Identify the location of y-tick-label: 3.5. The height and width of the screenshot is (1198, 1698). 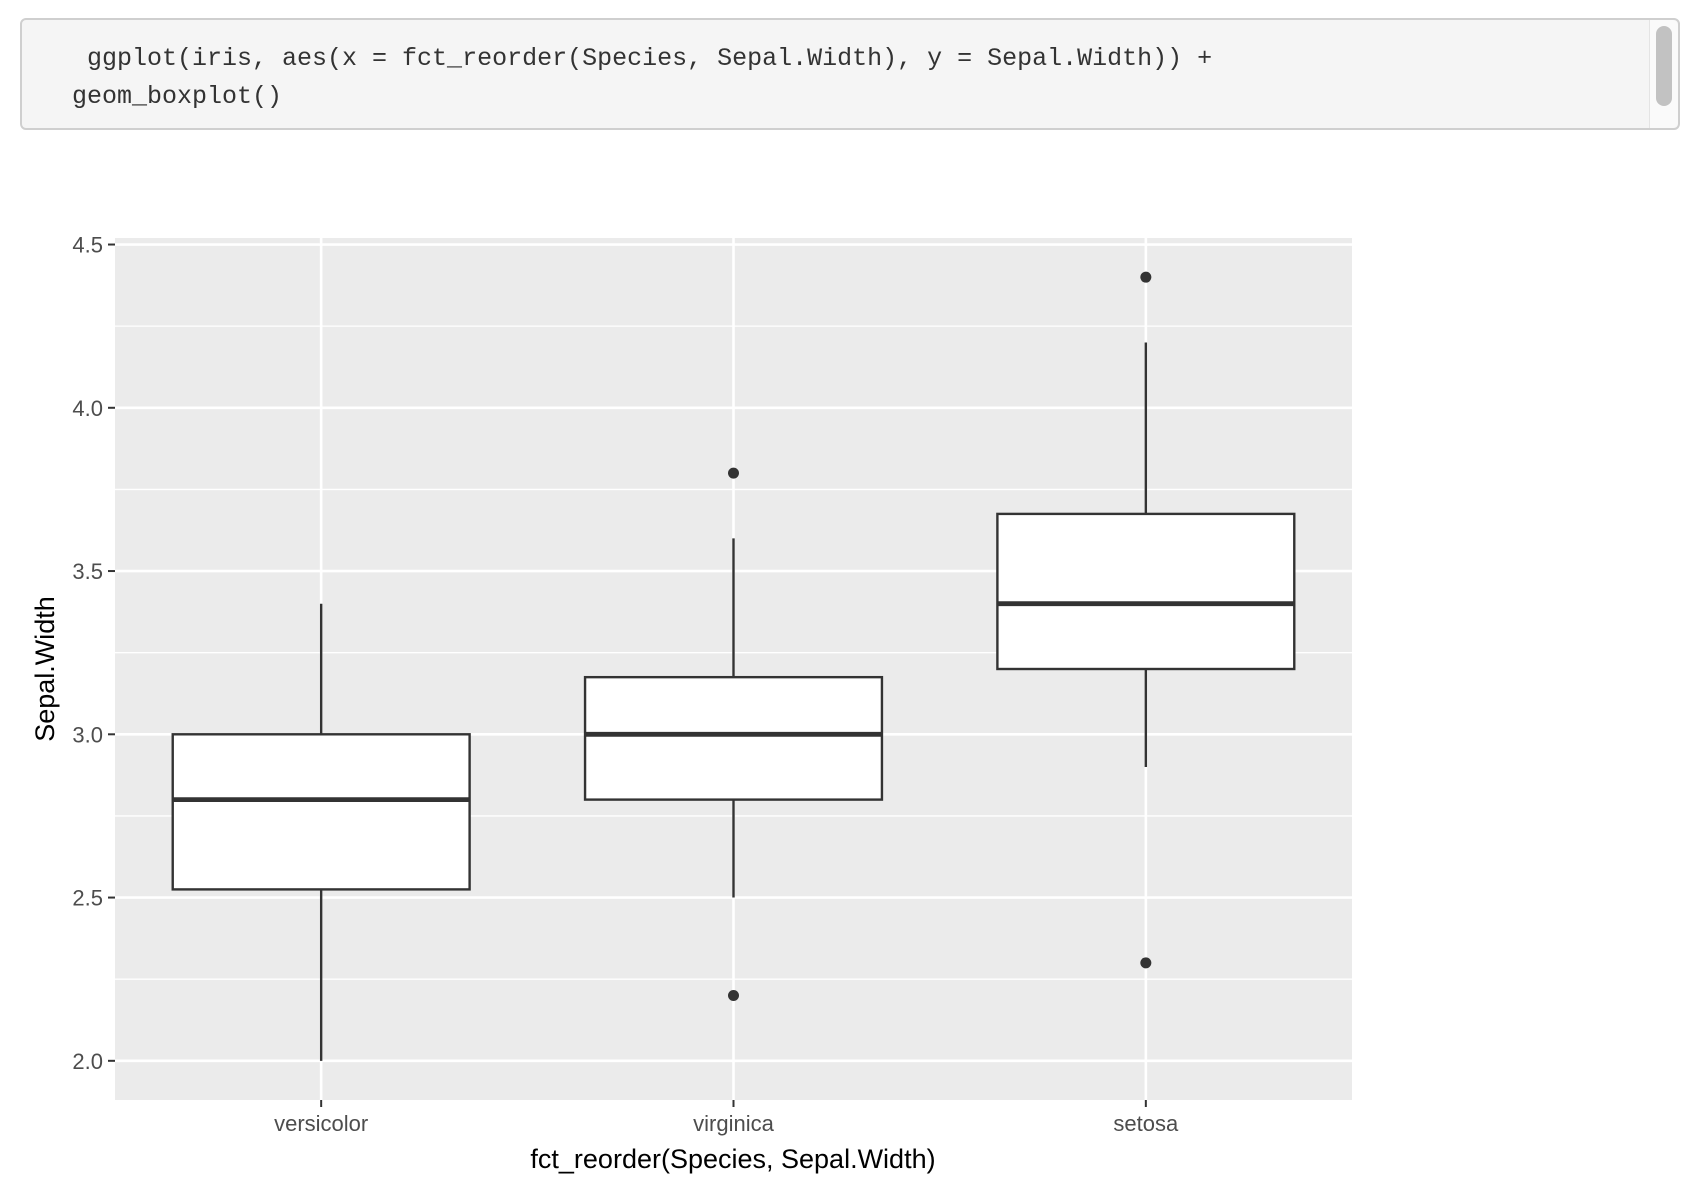
(87, 571).